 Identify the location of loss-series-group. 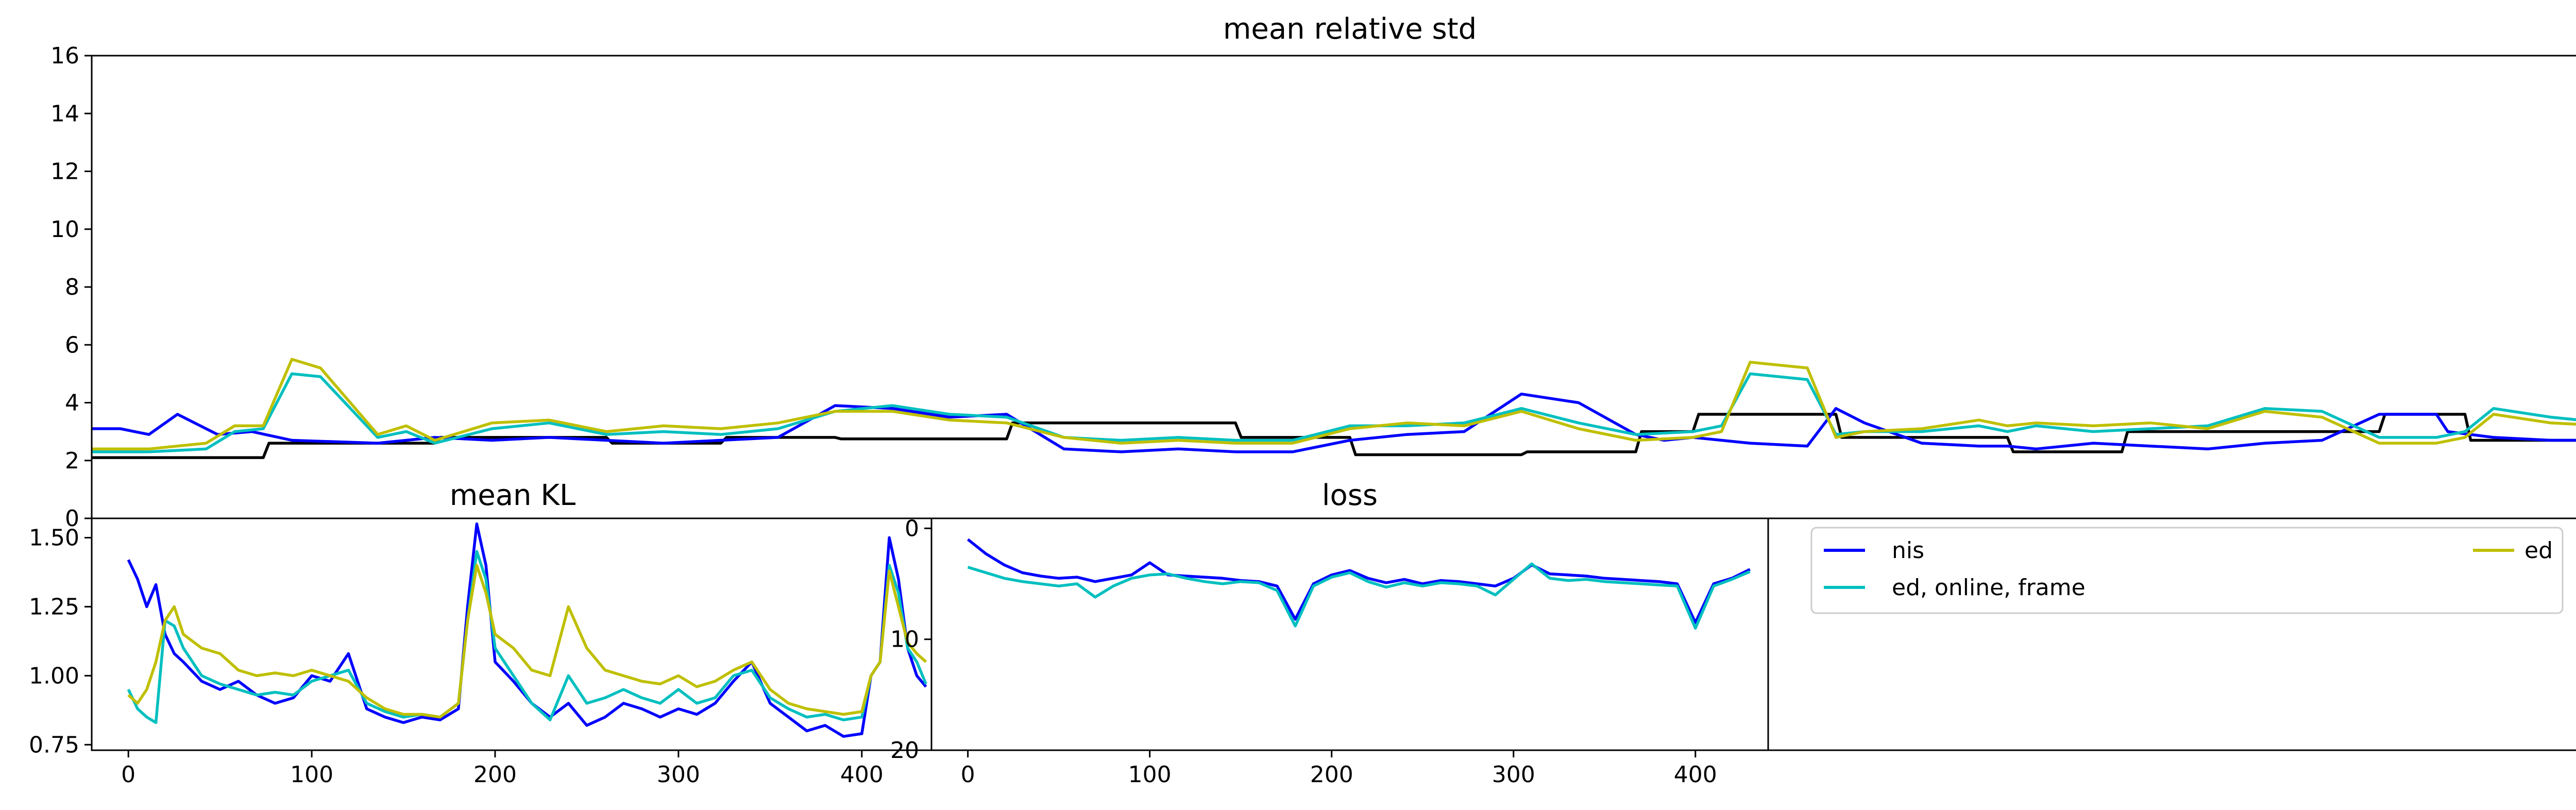
(1359, 584).